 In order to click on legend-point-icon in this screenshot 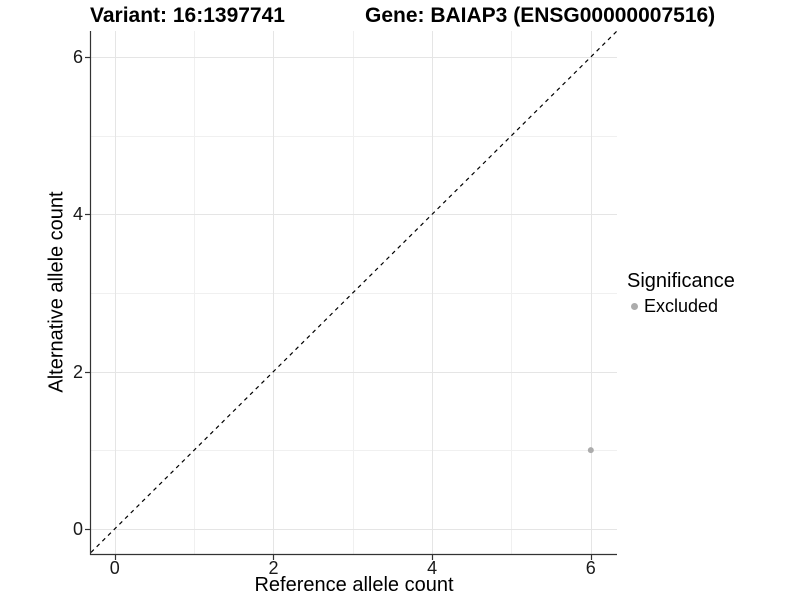, I will do `click(634, 306)`.